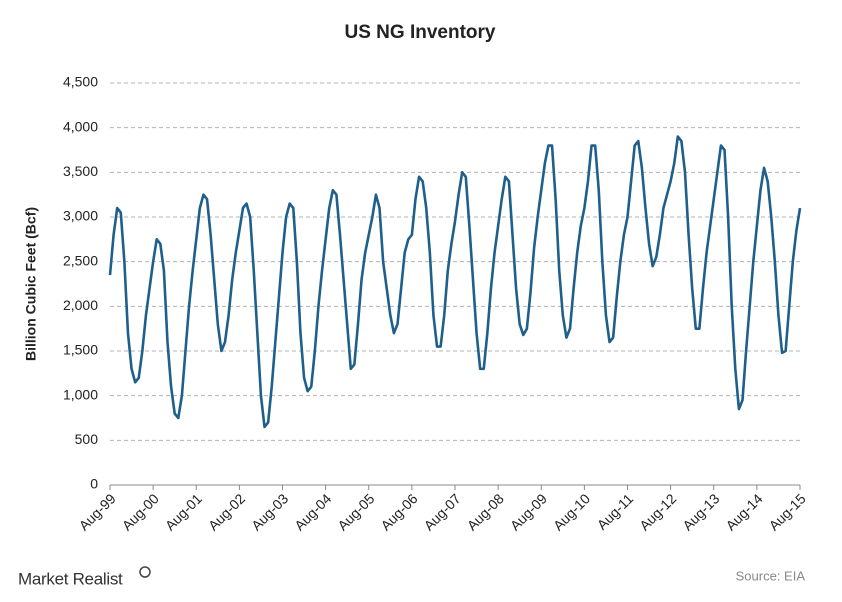 This screenshot has height=602, width=842. I want to click on x-tick-label: Aug-02, so click(226, 511).